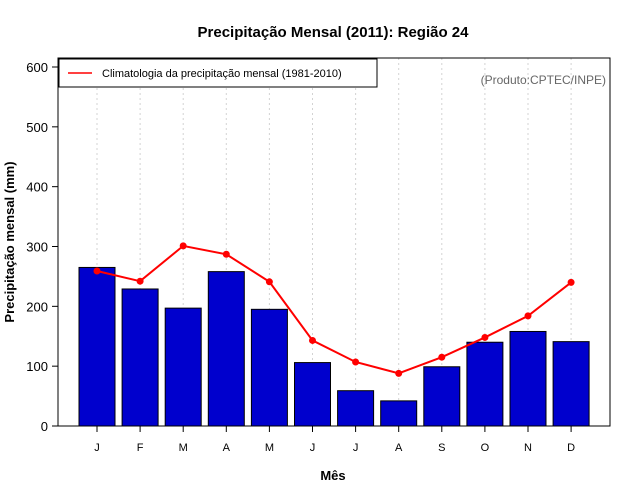  What do you see at coordinates (37, 247) in the screenshot?
I see `y-tick-label: 300` at bounding box center [37, 247].